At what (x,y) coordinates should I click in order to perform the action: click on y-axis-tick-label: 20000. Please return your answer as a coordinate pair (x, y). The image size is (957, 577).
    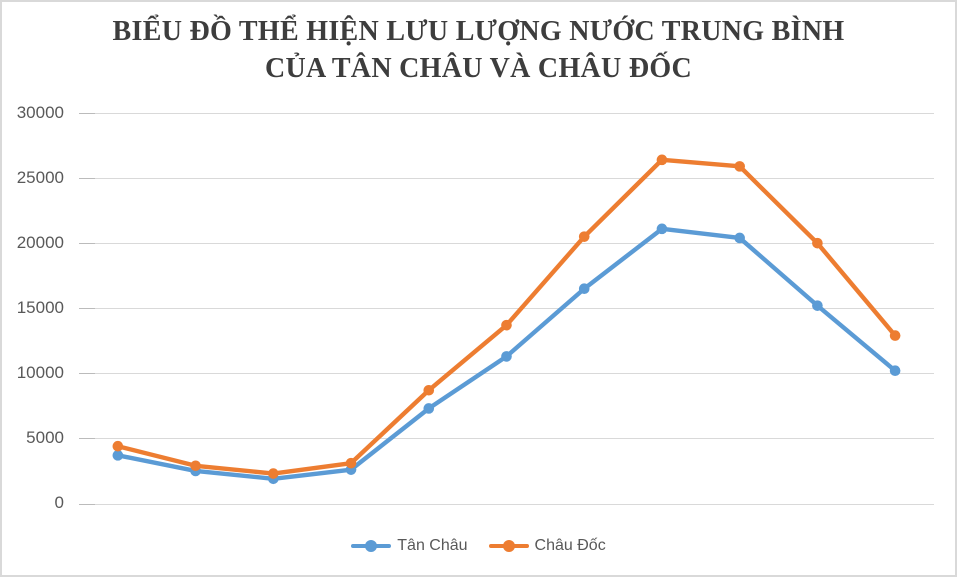
    Looking at the image, I should click on (40, 242).